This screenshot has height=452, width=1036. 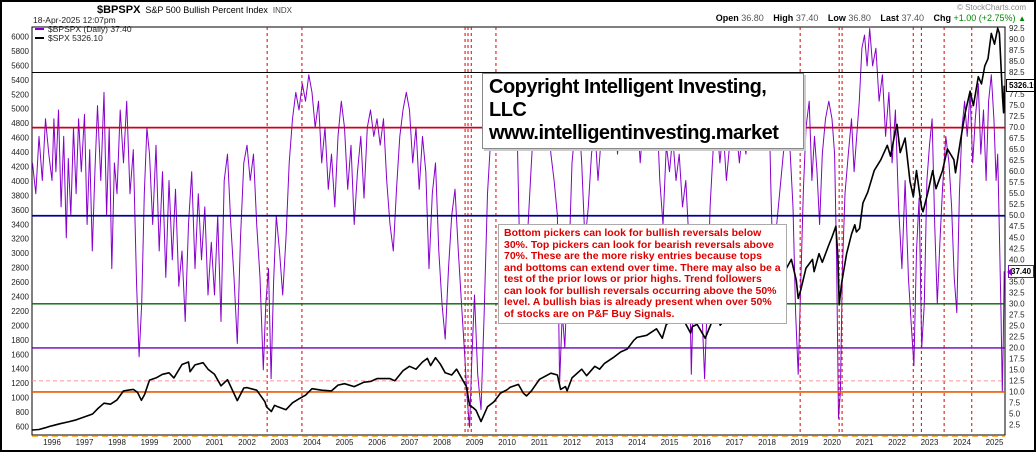 I want to click on left-axis-tick: 4600, so click(x=20, y=138).